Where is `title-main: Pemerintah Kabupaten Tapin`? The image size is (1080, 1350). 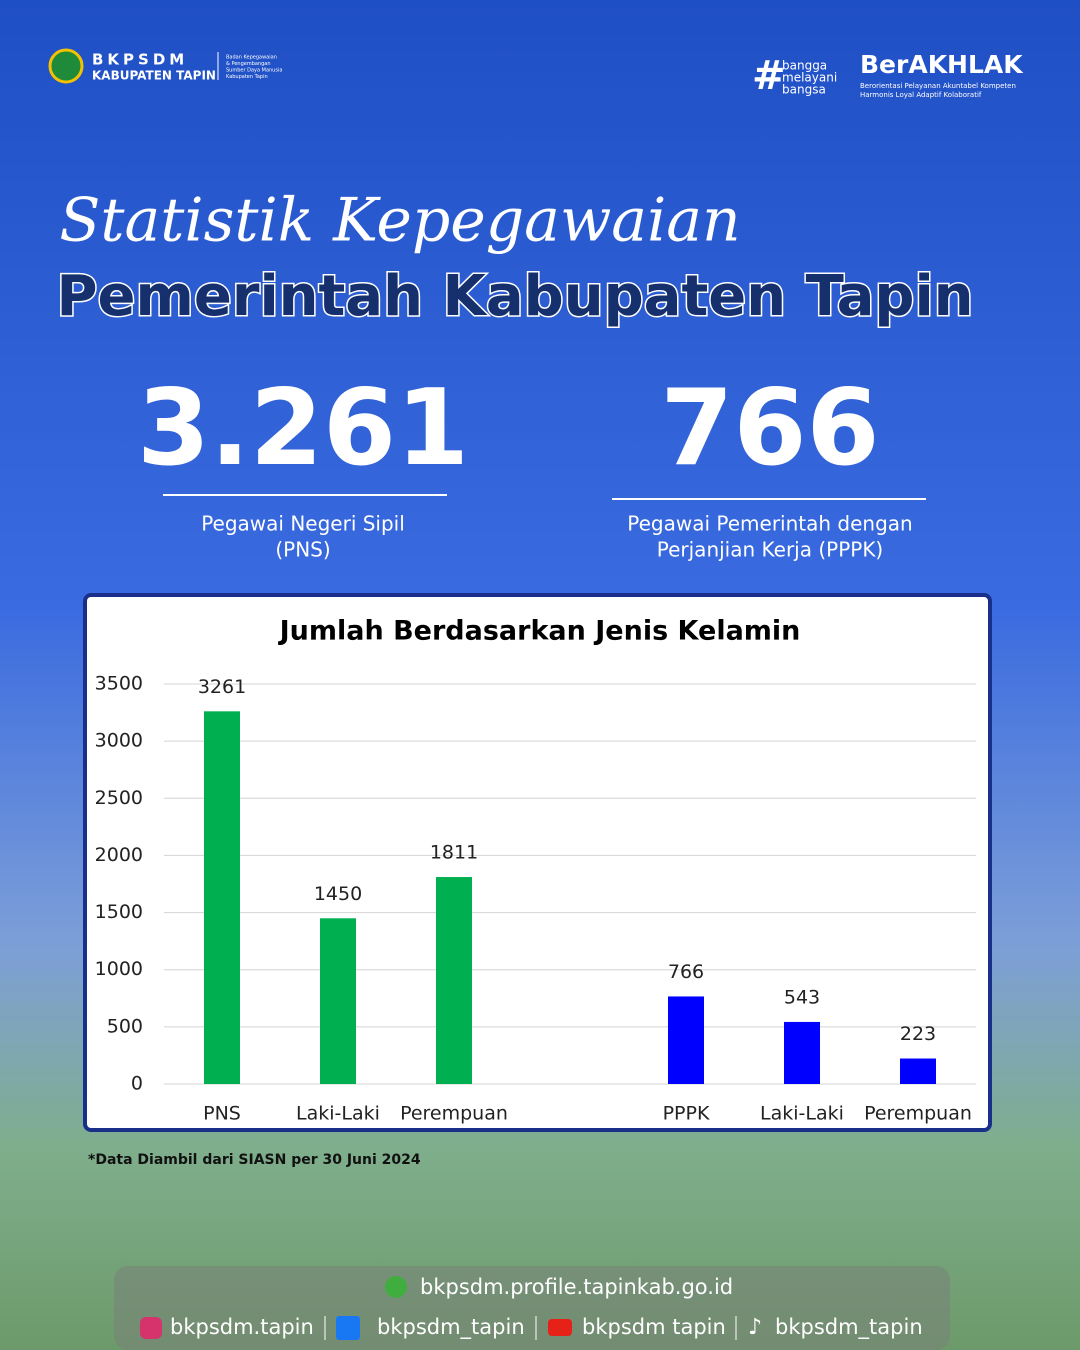 title-main: Pemerintah Kabupaten Tapin is located at coordinates (515, 296).